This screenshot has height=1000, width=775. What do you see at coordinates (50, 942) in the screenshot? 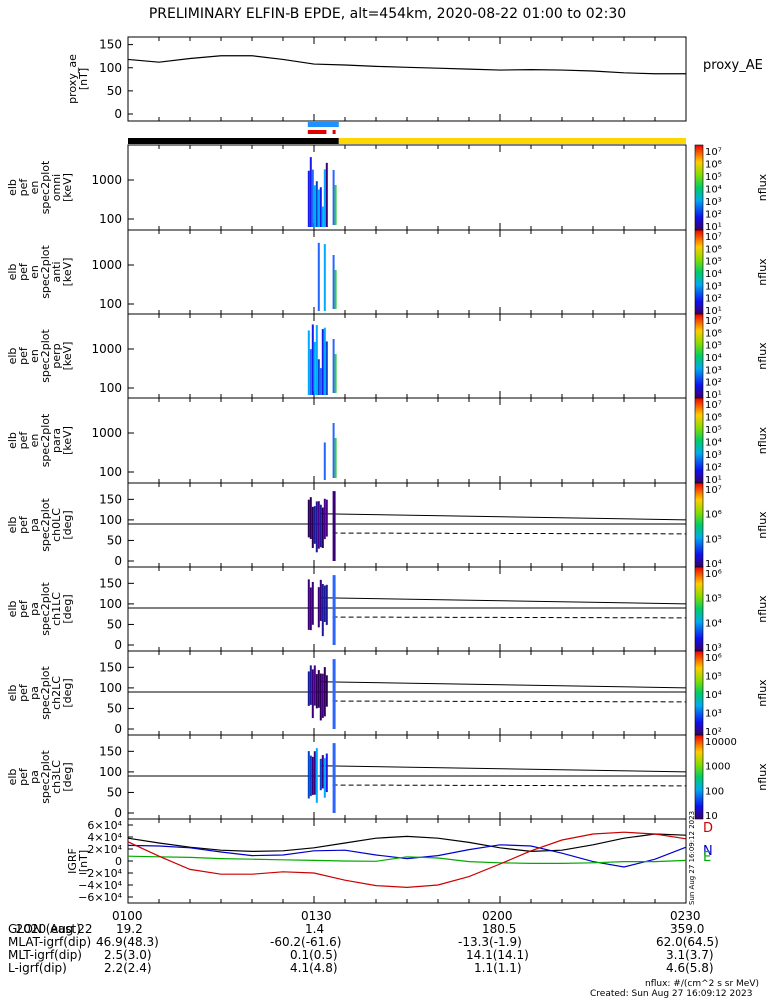
I see `footer-label-mlat: MLAT-igrf(dip)` at bounding box center [50, 942].